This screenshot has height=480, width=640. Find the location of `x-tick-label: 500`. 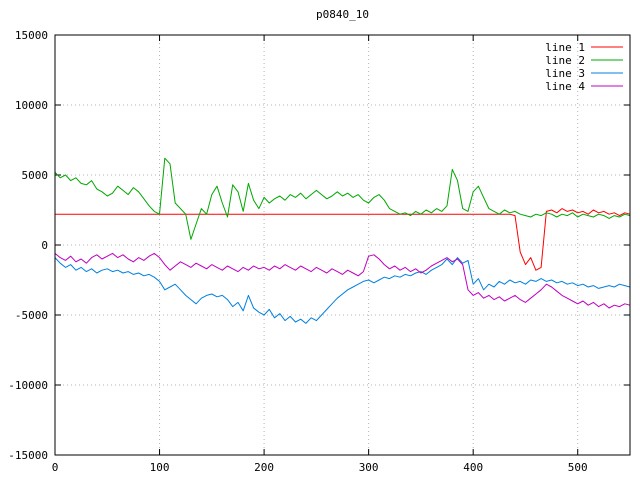

x-tick-label: 500 is located at coordinates (578, 467).